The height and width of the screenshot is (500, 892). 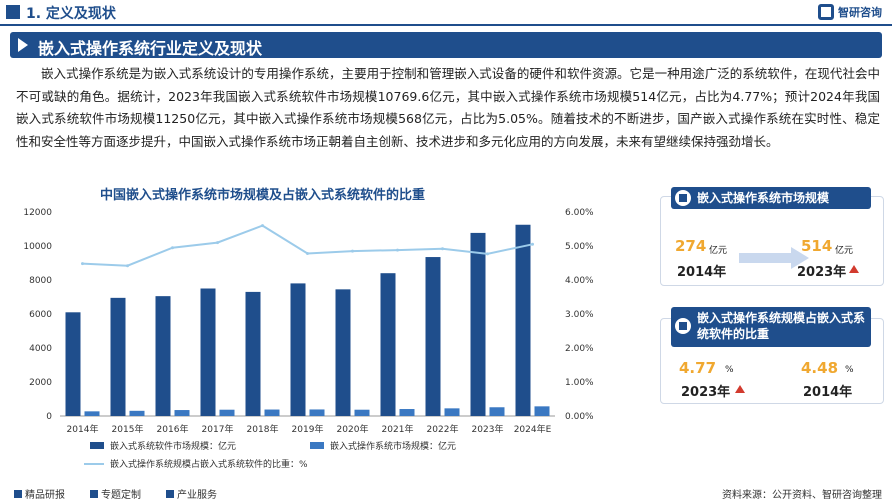 What do you see at coordinates (817, 246) in the screenshot?
I see `market-size-right-value: 514` at bounding box center [817, 246].